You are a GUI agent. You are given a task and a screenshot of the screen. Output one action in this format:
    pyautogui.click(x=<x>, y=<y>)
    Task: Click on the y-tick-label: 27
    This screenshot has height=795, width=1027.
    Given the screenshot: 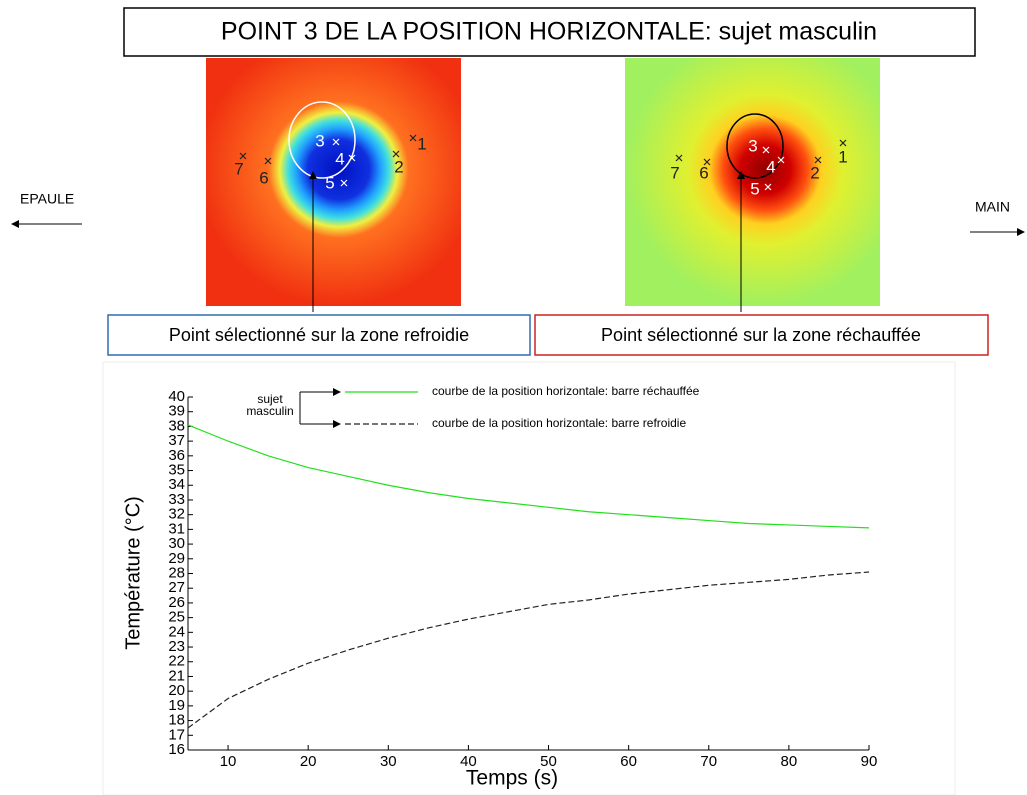 What is the action you would take?
    pyautogui.click(x=176, y=587)
    